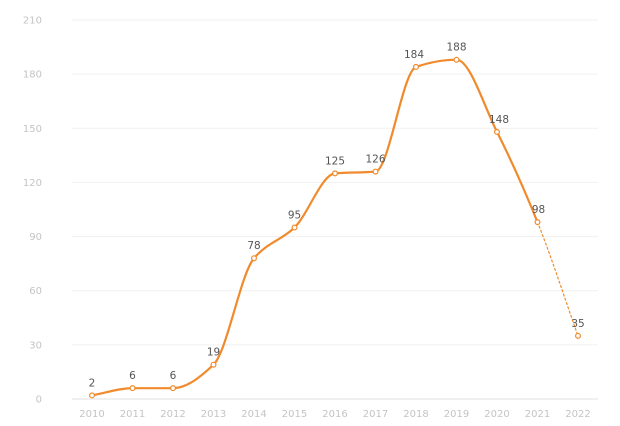 This screenshot has height=426, width=620. What do you see at coordinates (32, 183) in the screenshot?
I see `y-tick-label: 120` at bounding box center [32, 183].